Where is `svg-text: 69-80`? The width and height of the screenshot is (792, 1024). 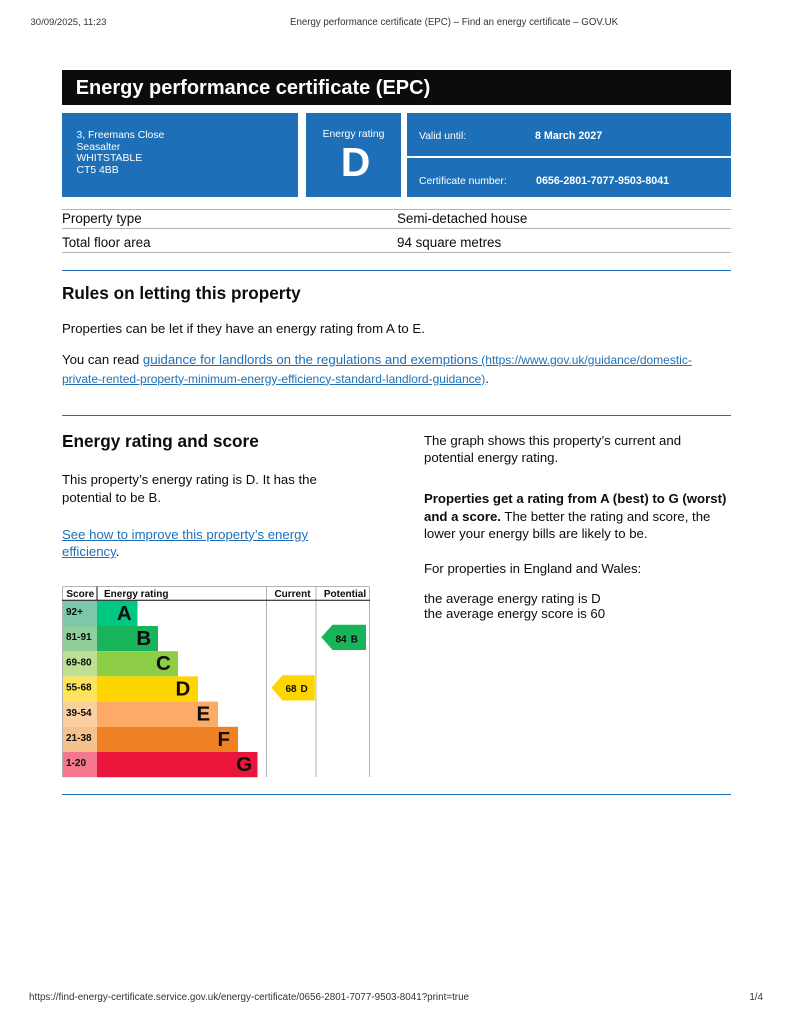 svg-text: 69-80 is located at coordinates (79, 662).